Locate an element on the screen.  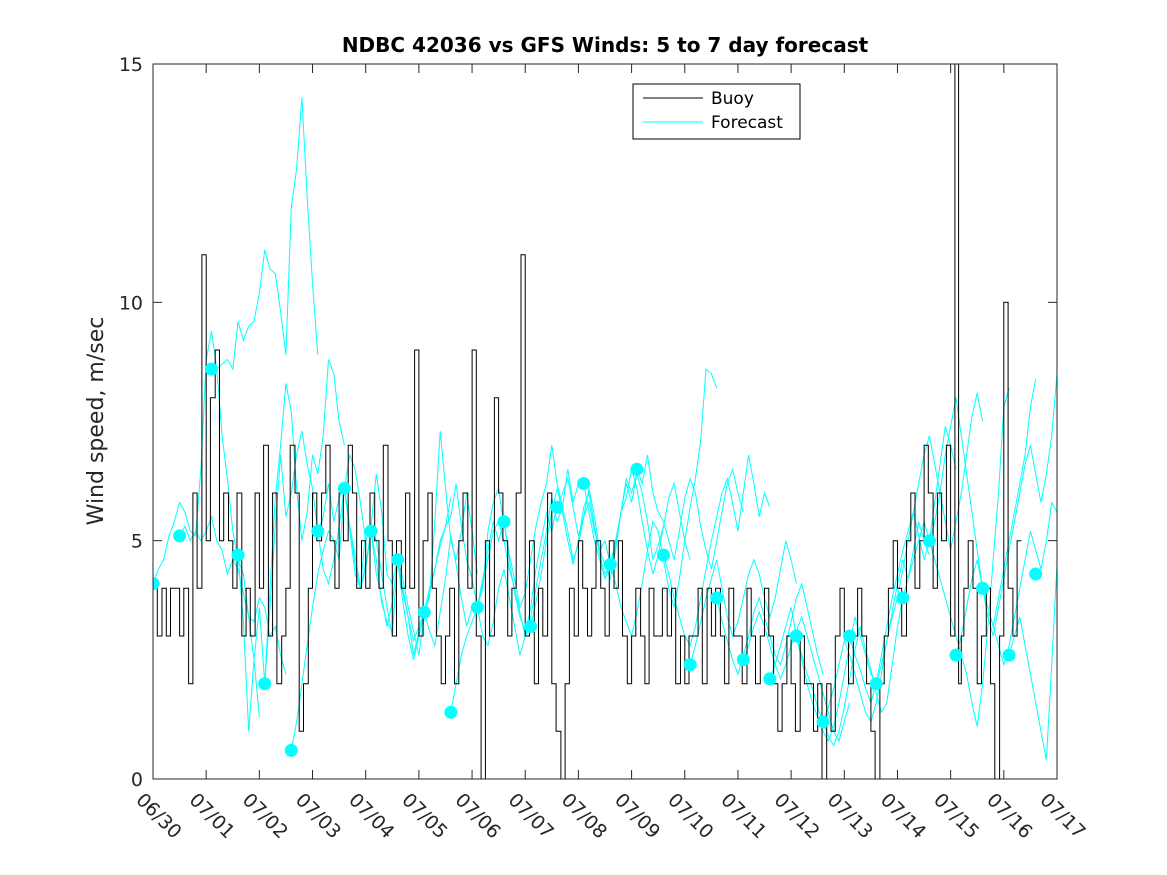
x-tick-label-4: 07/04 is located at coordinates (371, 816).